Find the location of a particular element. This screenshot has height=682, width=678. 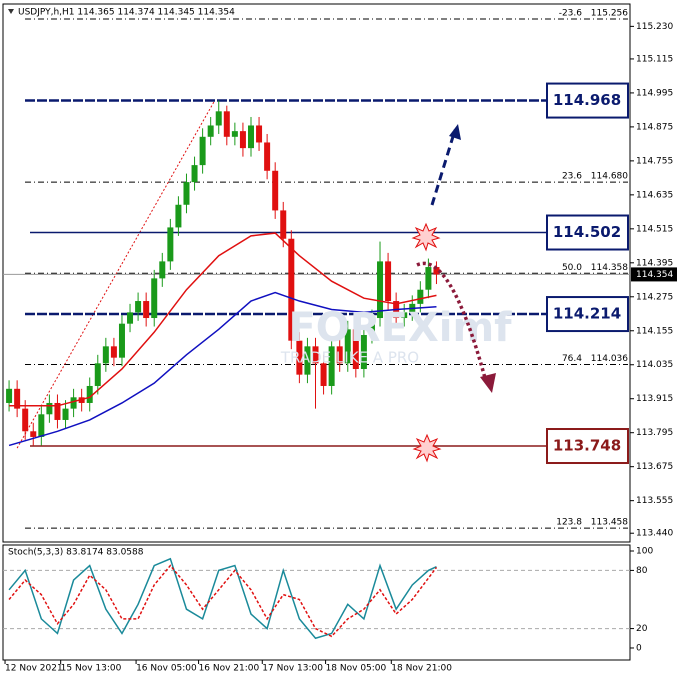

stoch-tick-label: 100 is located at coordinates (644, 552).